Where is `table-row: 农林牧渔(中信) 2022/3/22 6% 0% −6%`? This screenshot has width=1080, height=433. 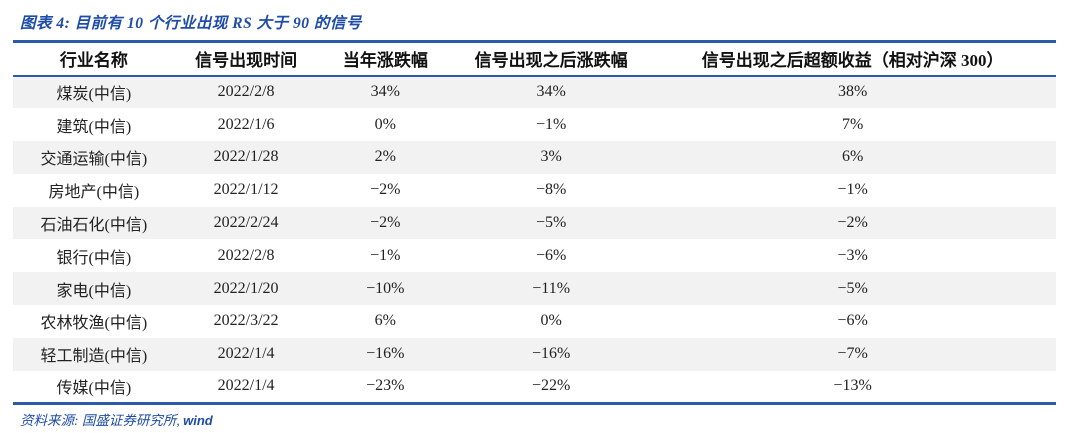
table-row: 农林牧渔(中信) 2022/3/22 6% 0% −6% is located at coordinates (534, 321).